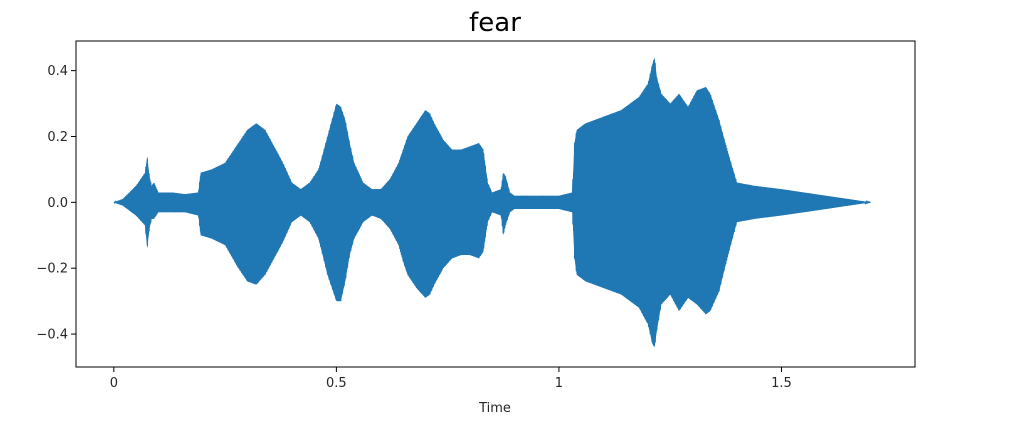  What do you see at coordinates (57, 137) in the screenshot?
I see `y-tick-label: 0.2` at bounding box center [57, 137].